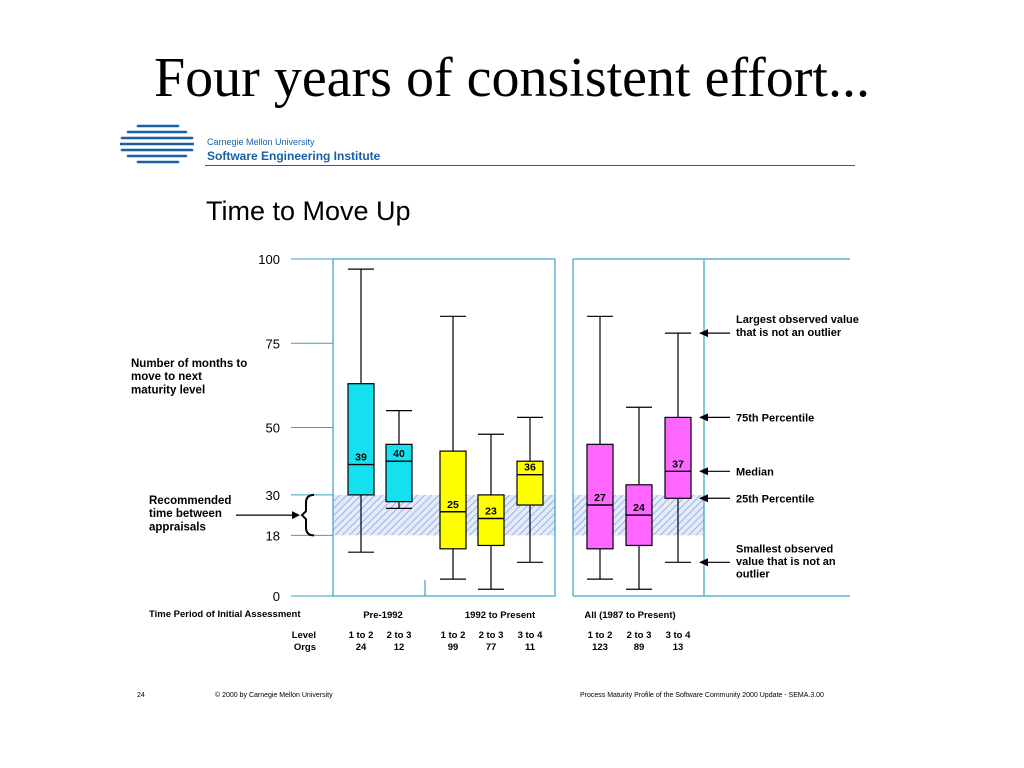 The image size is (1024, 768). Describe the element at coordinates (639, 647) in the screenshot. I see `orgs-value: 89` at that location.